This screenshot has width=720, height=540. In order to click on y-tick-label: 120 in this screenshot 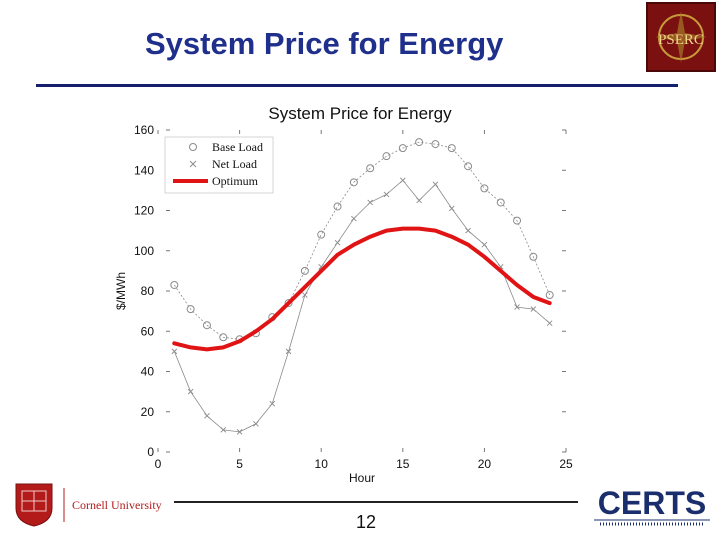, I will do `click(144, 211)`.